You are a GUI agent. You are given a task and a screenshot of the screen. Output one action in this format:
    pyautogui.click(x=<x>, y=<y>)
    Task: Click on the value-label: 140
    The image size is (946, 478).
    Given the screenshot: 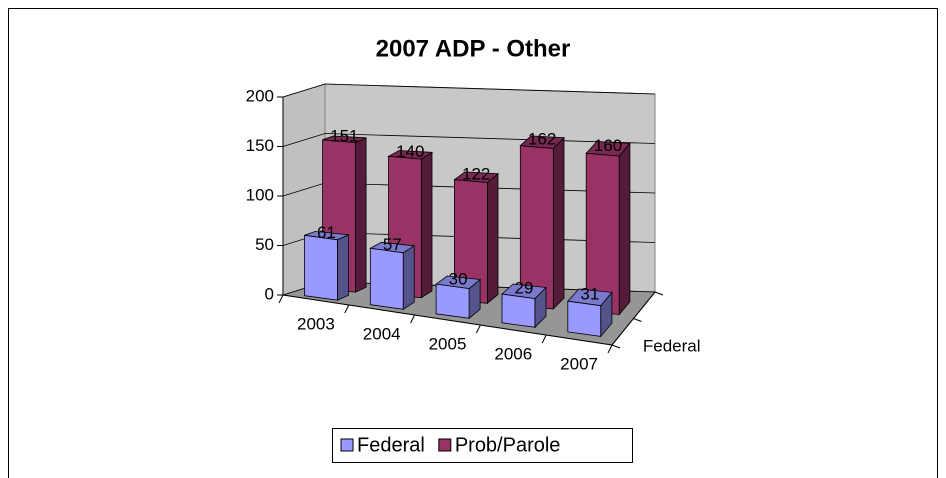 What is the action you would take?
    pyautogui.click(x=410, y=151)
    